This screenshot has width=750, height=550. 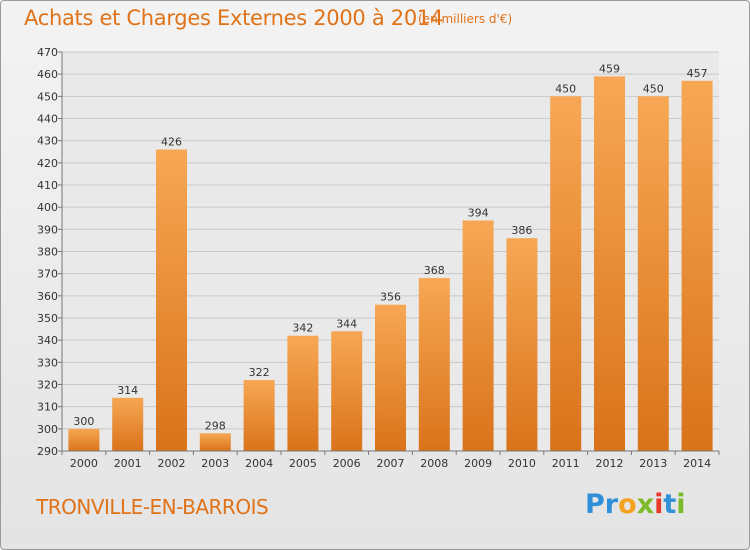 I want to click on proxiti-logo: Proxiti, so click(x=635, y=504).